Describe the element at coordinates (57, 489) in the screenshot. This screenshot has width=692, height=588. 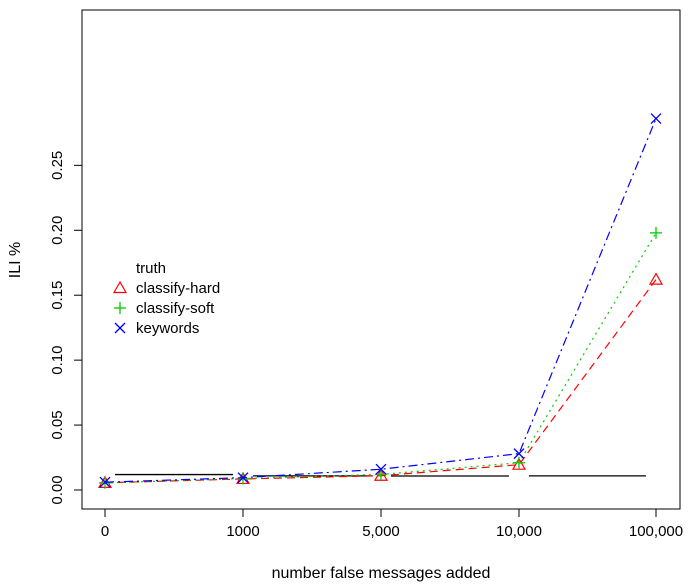
I see `y-tick-label: 0.00` at that location.